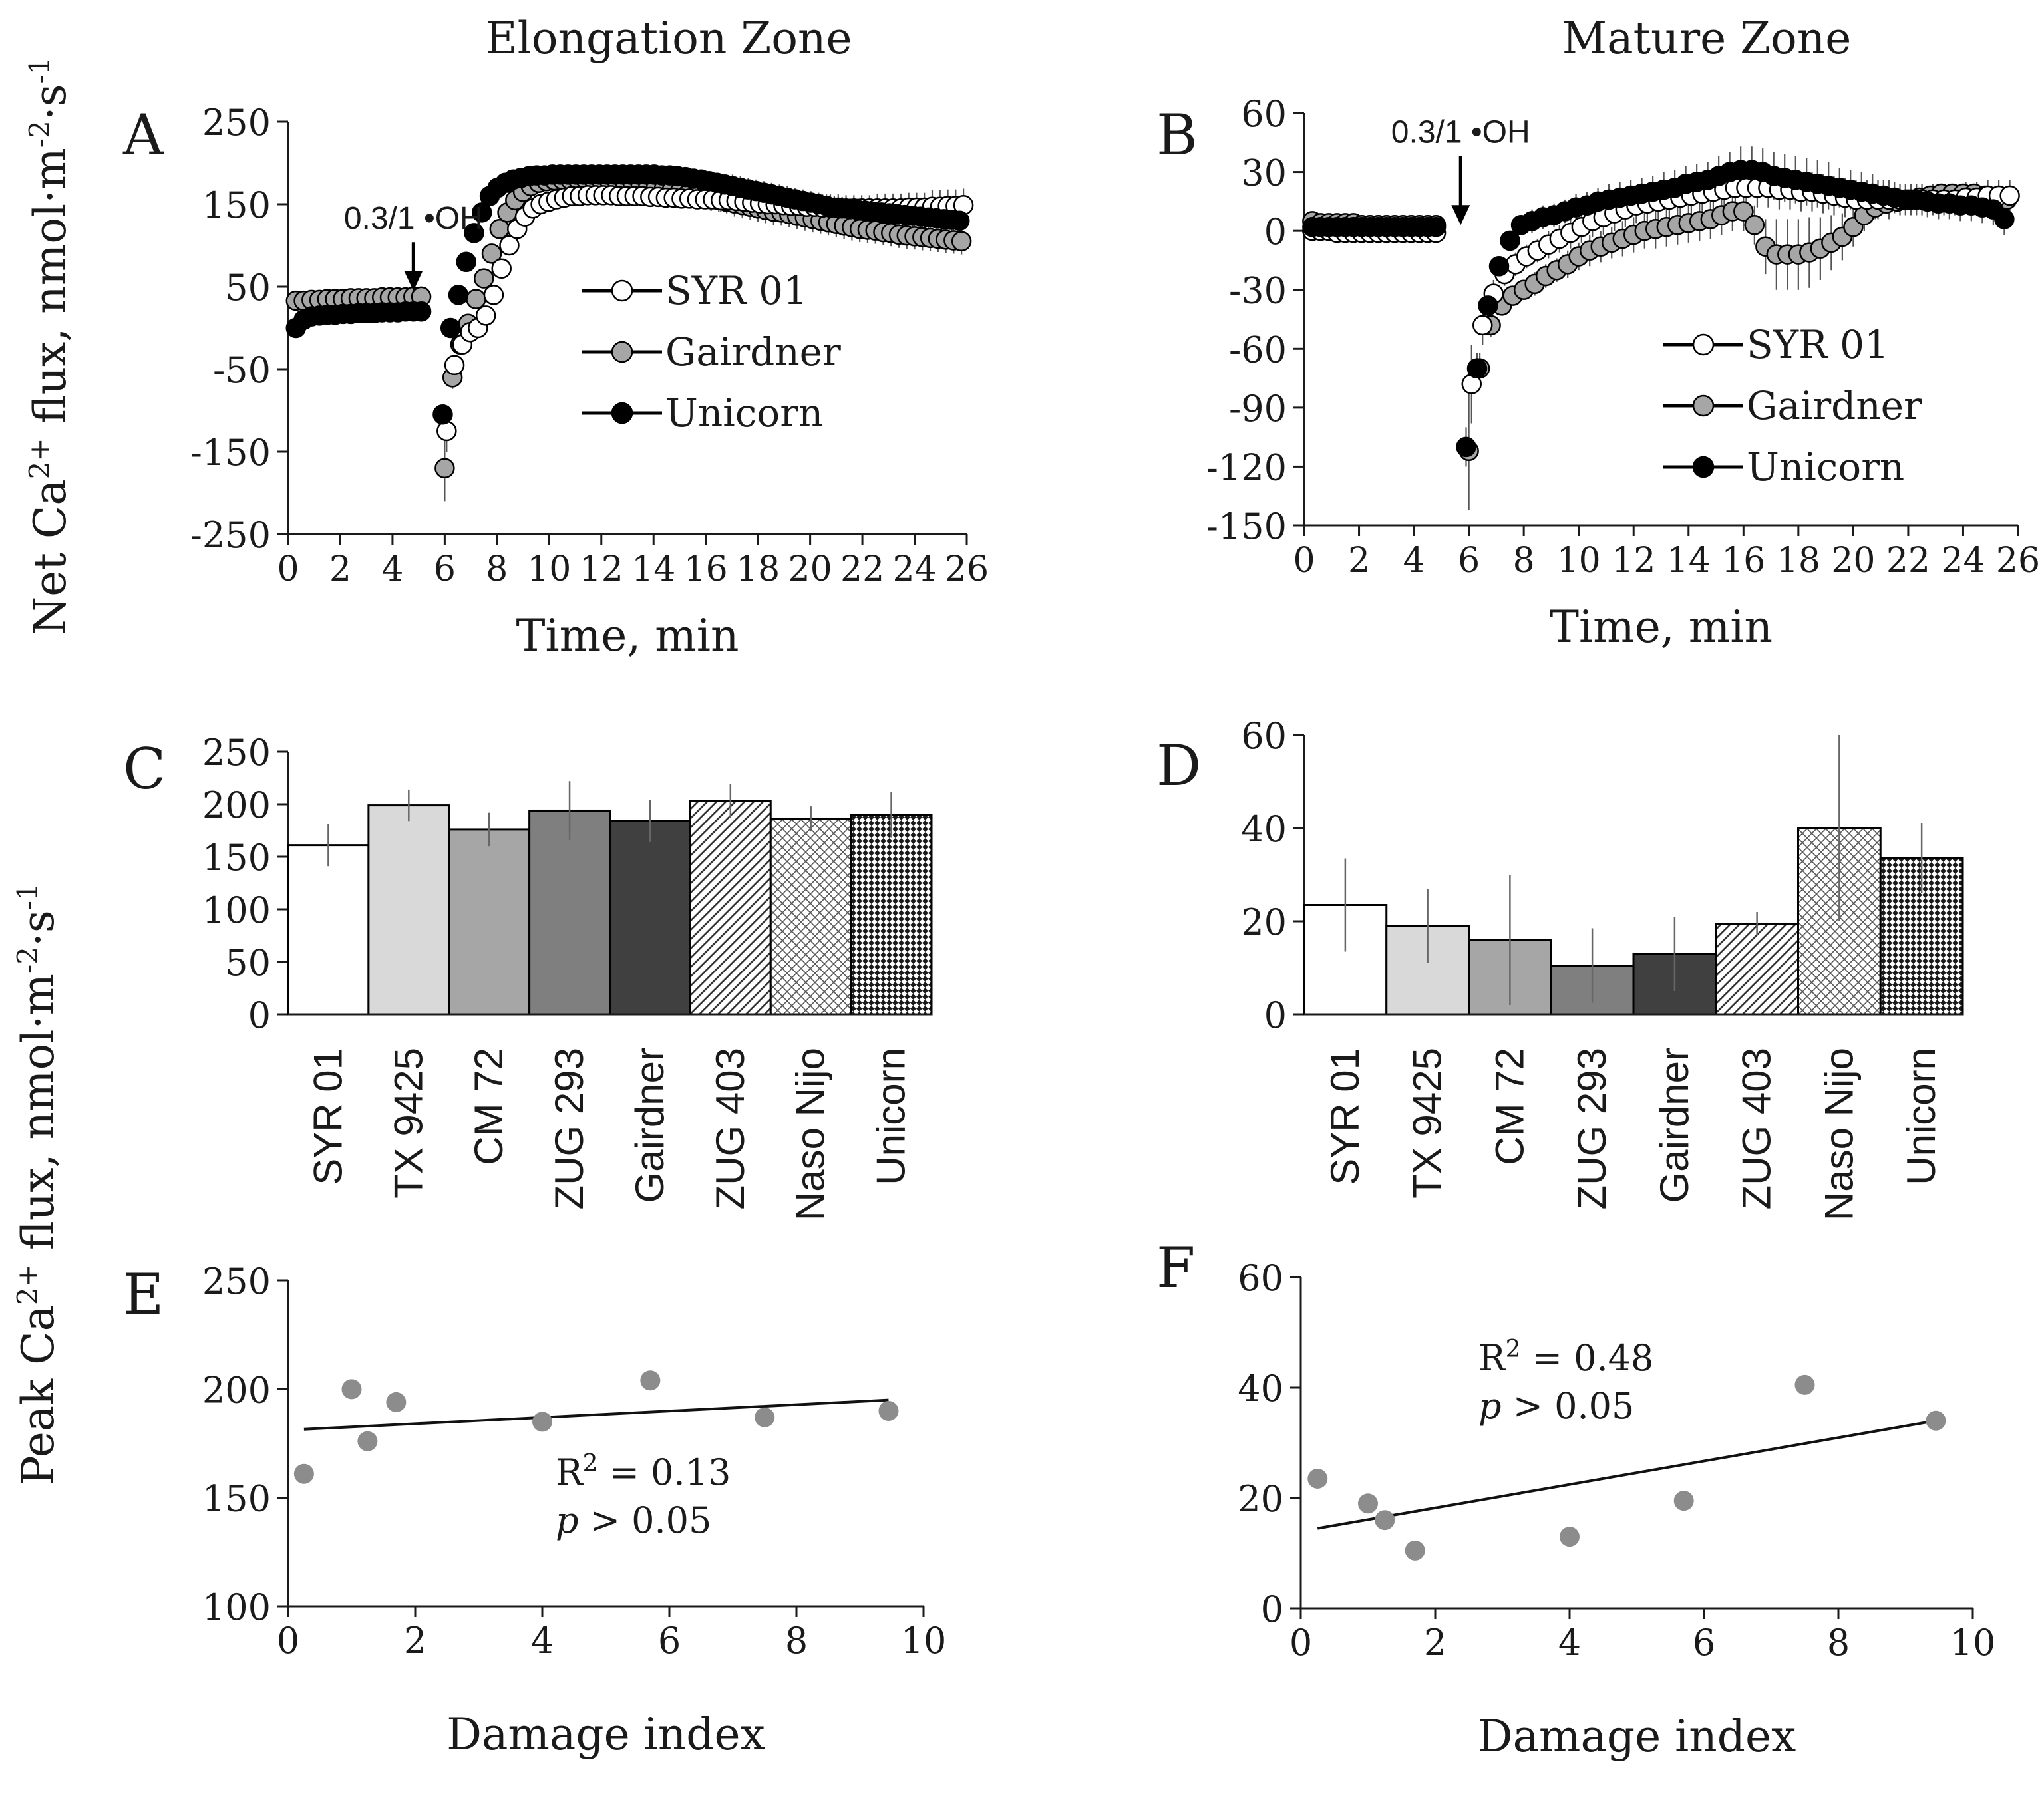 Image resolution: width=2044 pixels, height=1794 pixels. I want to click on treatment-arrow-head, so click(1460, 215).